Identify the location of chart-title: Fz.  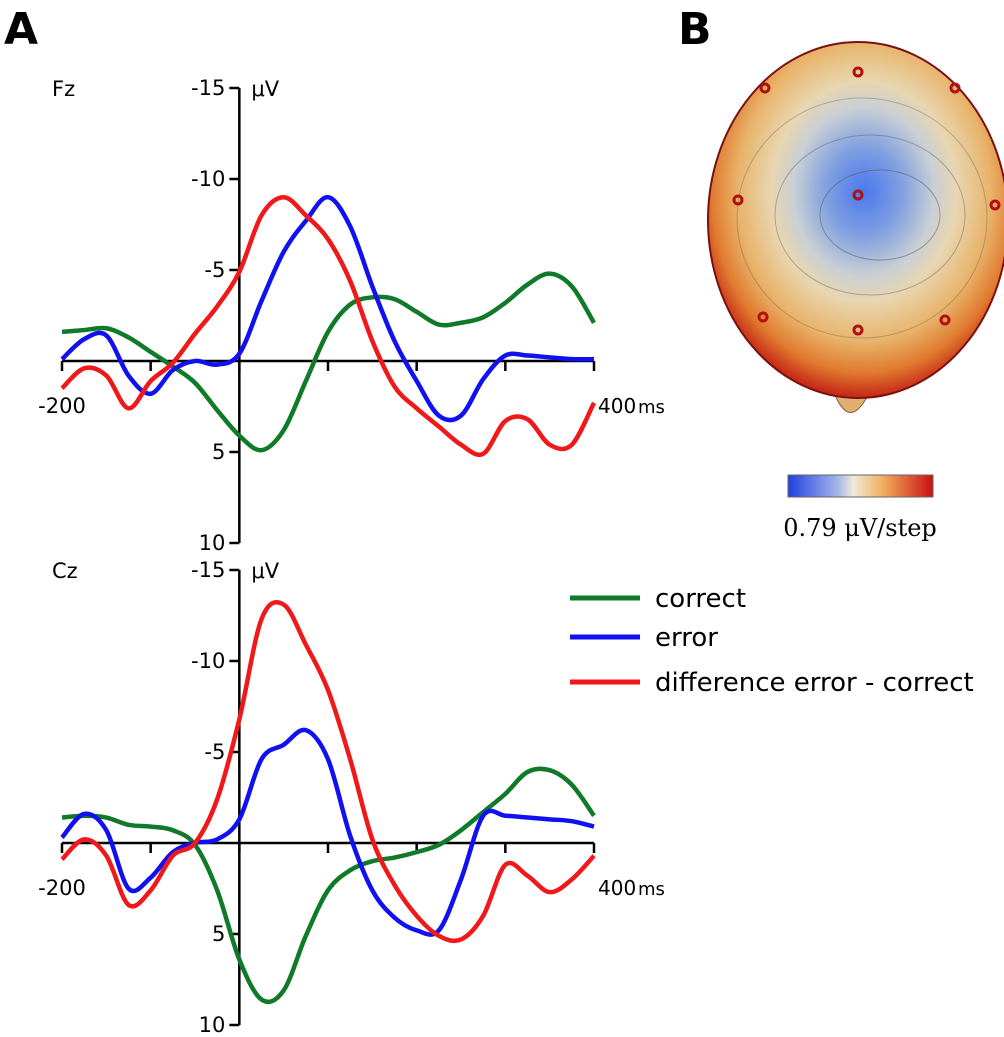
(63, 89).